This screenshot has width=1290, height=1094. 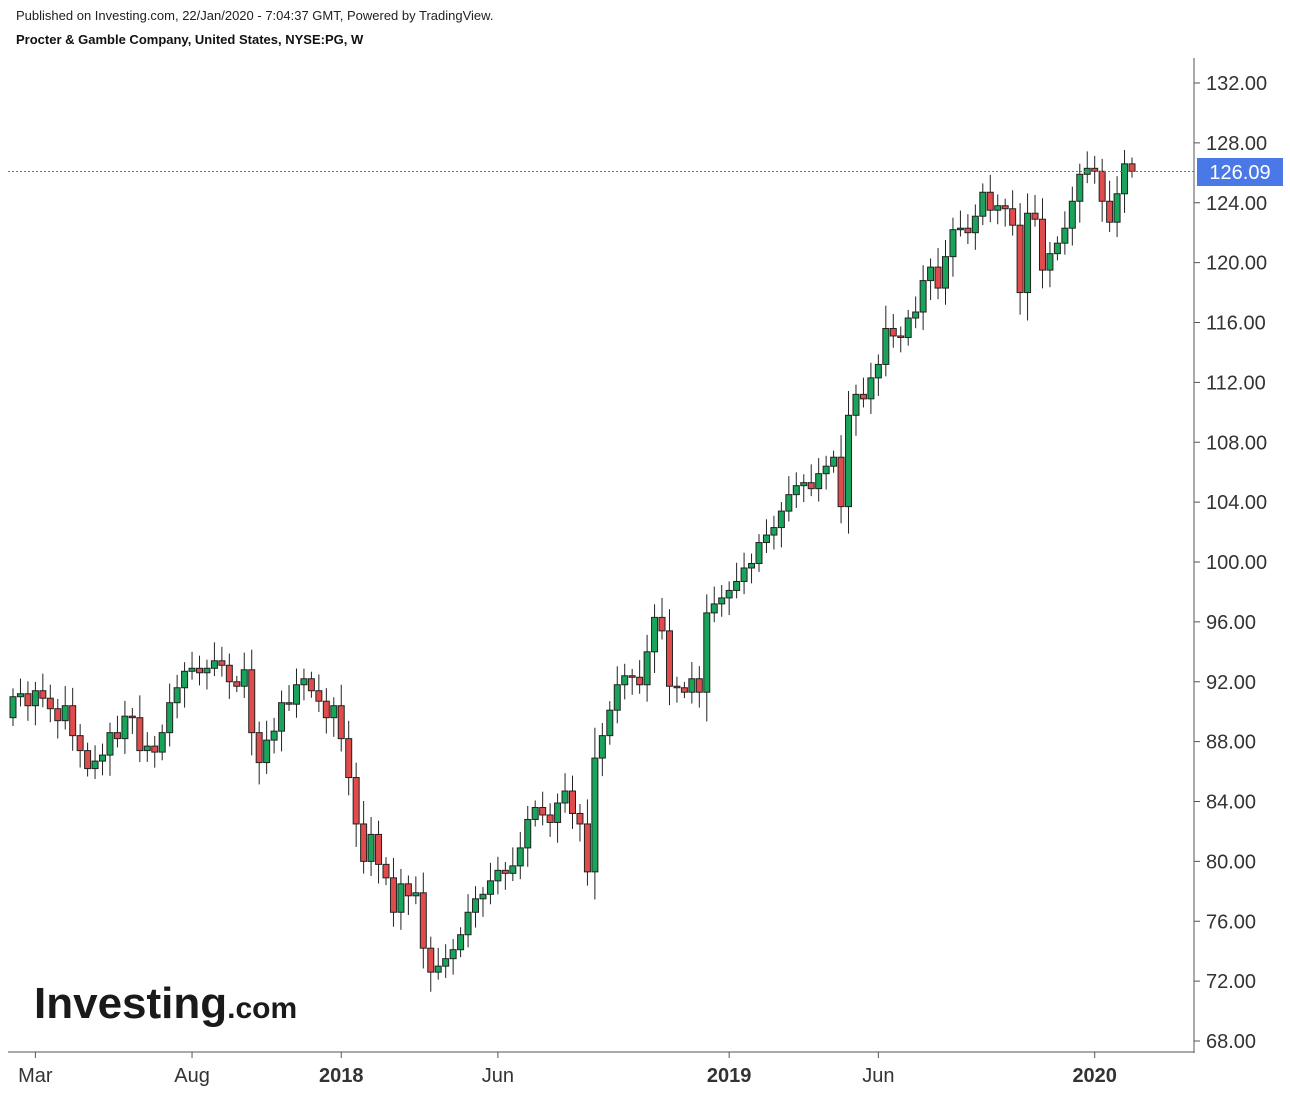 What do you see at coordinates (1231, 862) in the screenshot?
I see `y-tick-label: 80.00` at bounding box center [1231, 862].